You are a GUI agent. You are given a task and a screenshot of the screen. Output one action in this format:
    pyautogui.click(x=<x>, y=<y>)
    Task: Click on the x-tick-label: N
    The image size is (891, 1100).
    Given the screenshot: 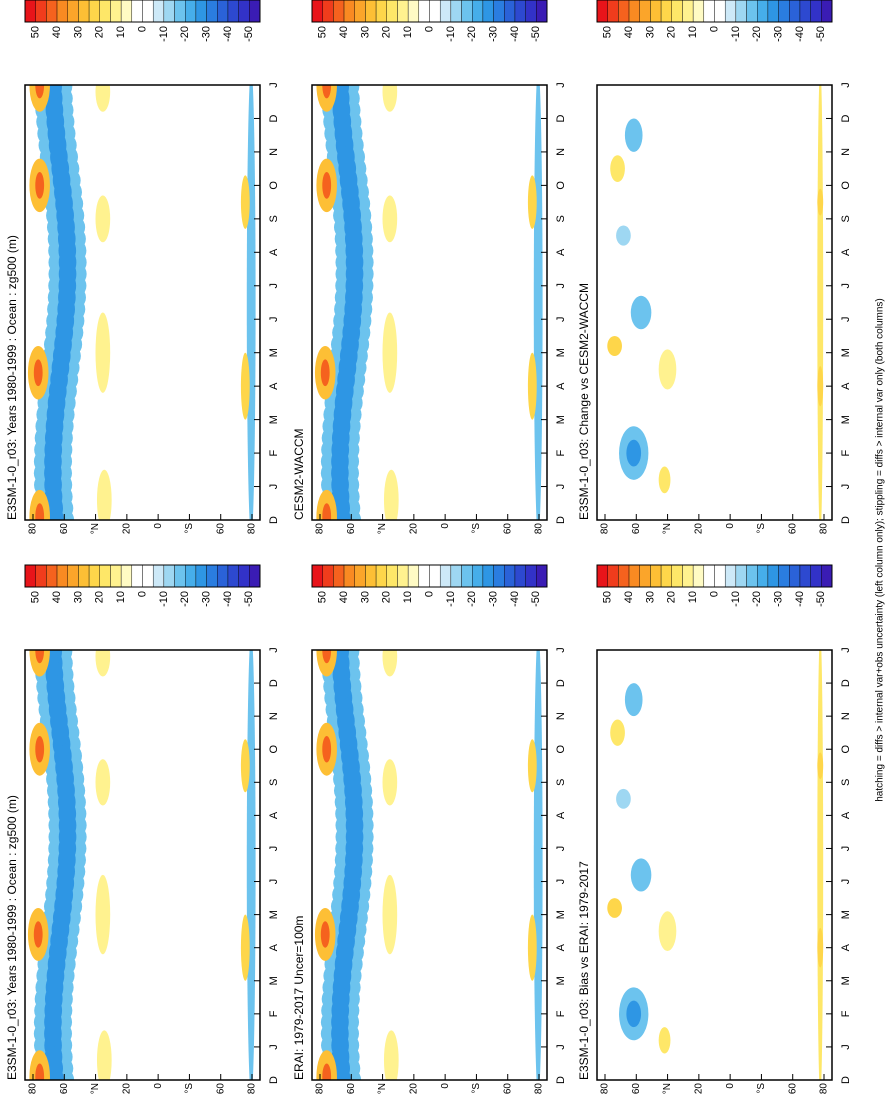 What is the action you would take?
    pyautogui.click(x=561, y=716)
    